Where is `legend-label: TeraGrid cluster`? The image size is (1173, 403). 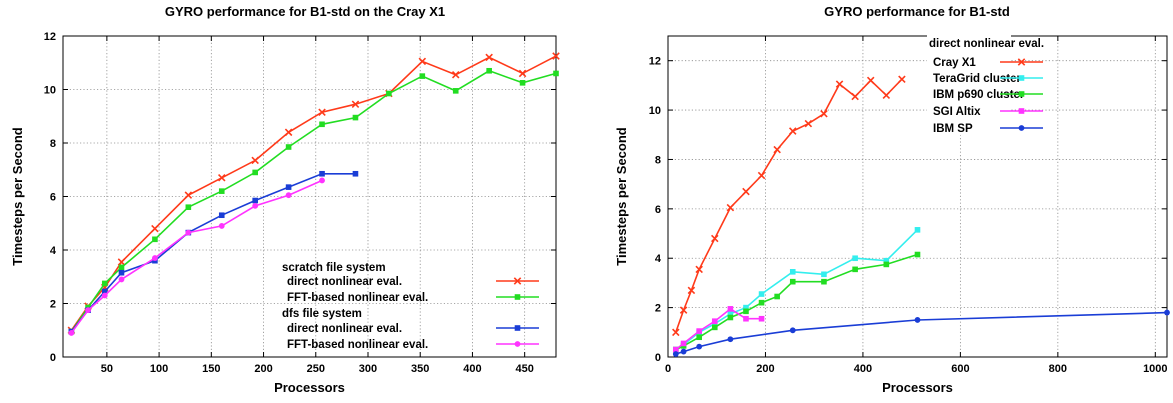
legend-label: TeraGrid cluster is located at coordinates (977, 79).